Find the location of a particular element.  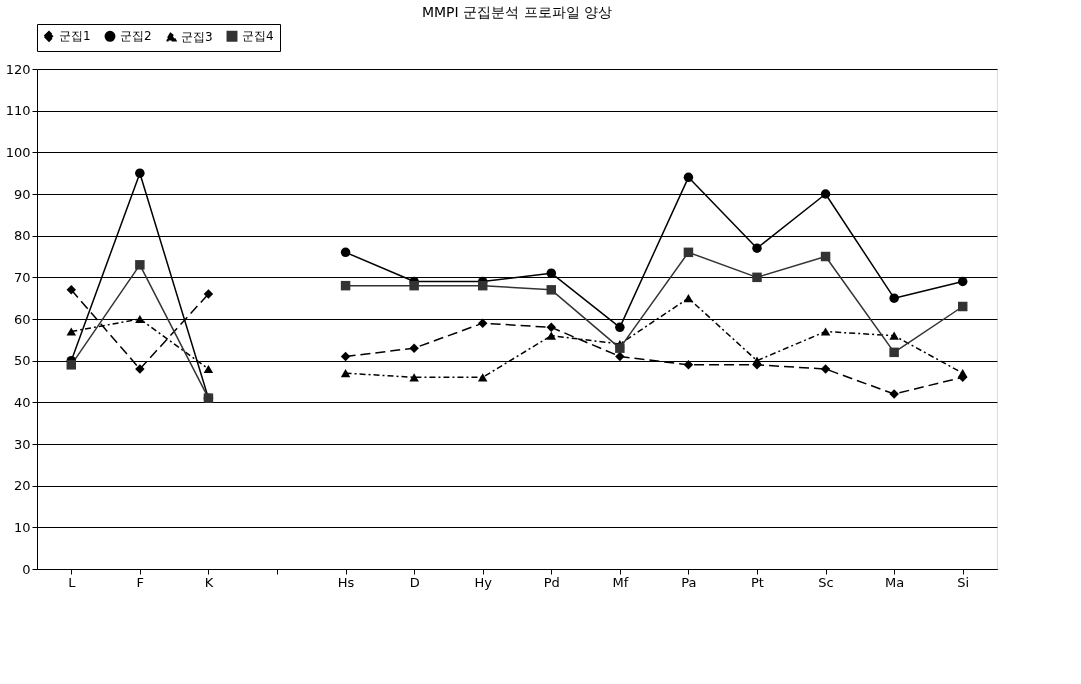

x-tick-label: Pt is located at coordinates (757, 582).